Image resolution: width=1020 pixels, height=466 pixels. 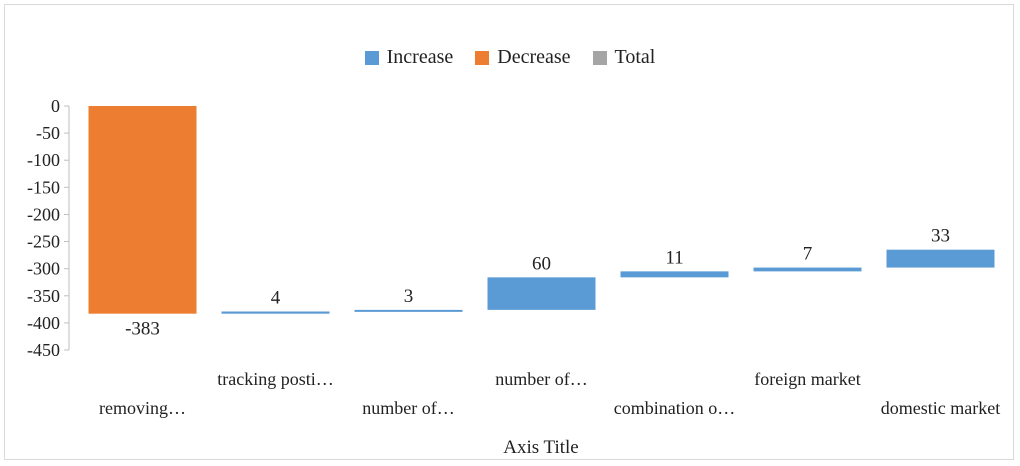 What do you see at coordinates (807, 379) in the screenshot?
I see `category-label: foreign market` at bounding box center [807, 379].